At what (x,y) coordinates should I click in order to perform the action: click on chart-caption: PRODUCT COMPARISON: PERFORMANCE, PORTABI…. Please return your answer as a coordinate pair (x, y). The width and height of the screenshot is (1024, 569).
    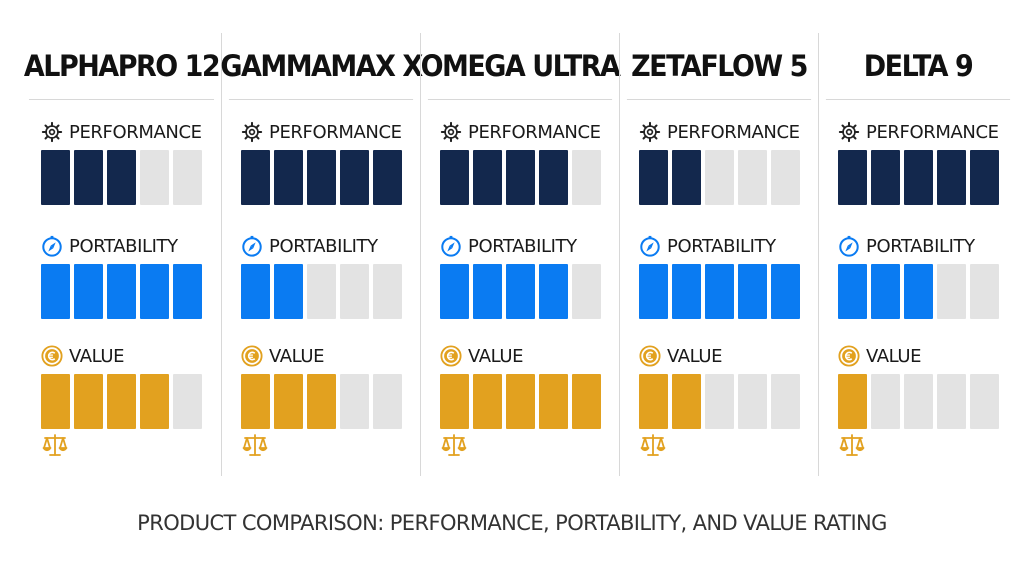
    Looking at the image, I should click on (512, 523).